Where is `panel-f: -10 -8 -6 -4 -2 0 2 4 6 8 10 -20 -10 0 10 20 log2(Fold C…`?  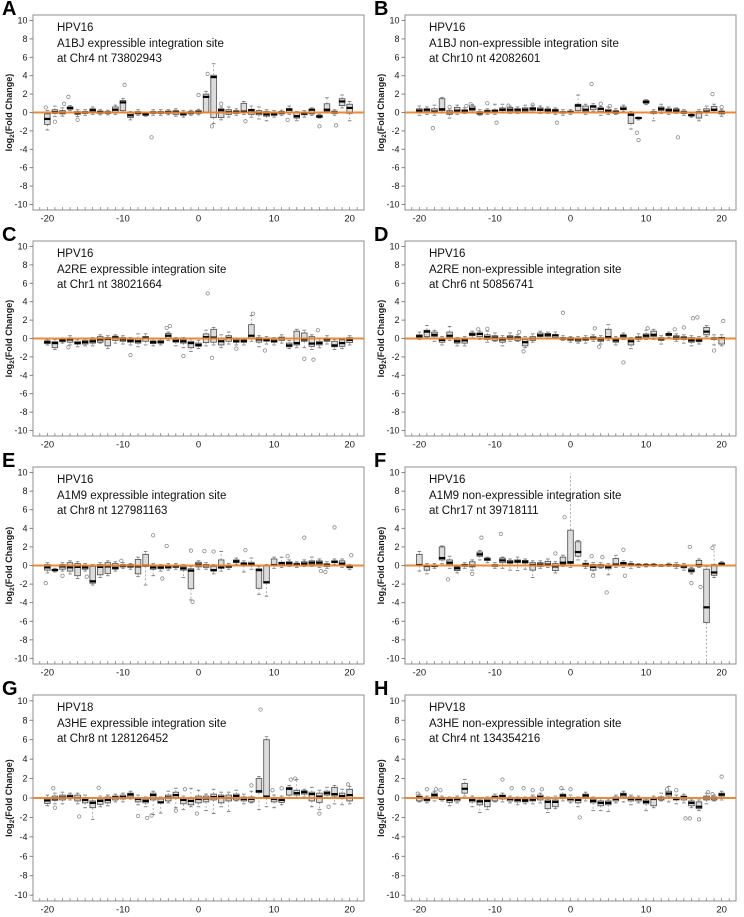
panel-f: -10 -8 -6 -4 -2 0 2 4 6 8 10 -20 -10 0 10 20 log2(Fold C… is located at coordinates (558, 565).